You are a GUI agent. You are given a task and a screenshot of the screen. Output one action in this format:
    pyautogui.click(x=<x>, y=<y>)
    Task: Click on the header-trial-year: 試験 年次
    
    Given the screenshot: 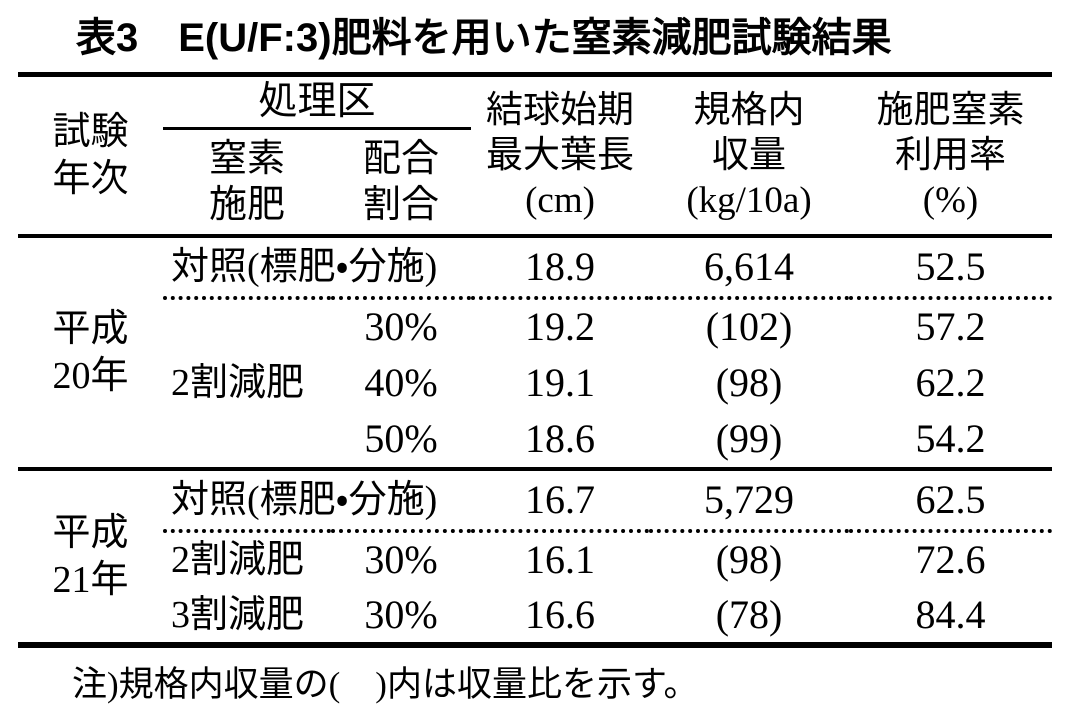 What is the action you would take?
    pyautogui.click(x=90, y=156)
    